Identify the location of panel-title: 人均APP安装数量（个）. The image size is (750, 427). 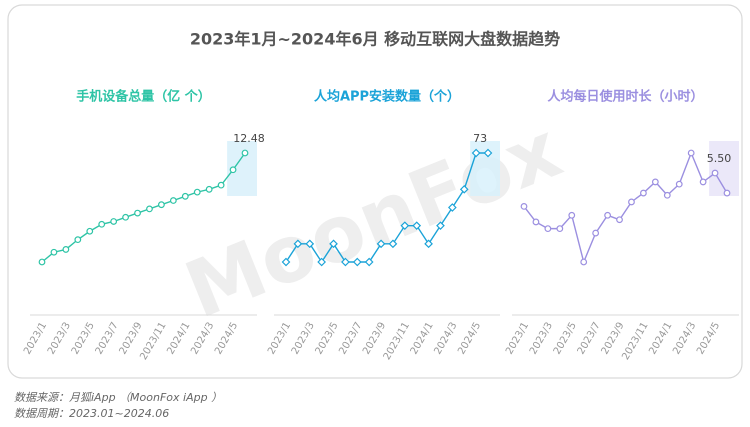
(387, 97).